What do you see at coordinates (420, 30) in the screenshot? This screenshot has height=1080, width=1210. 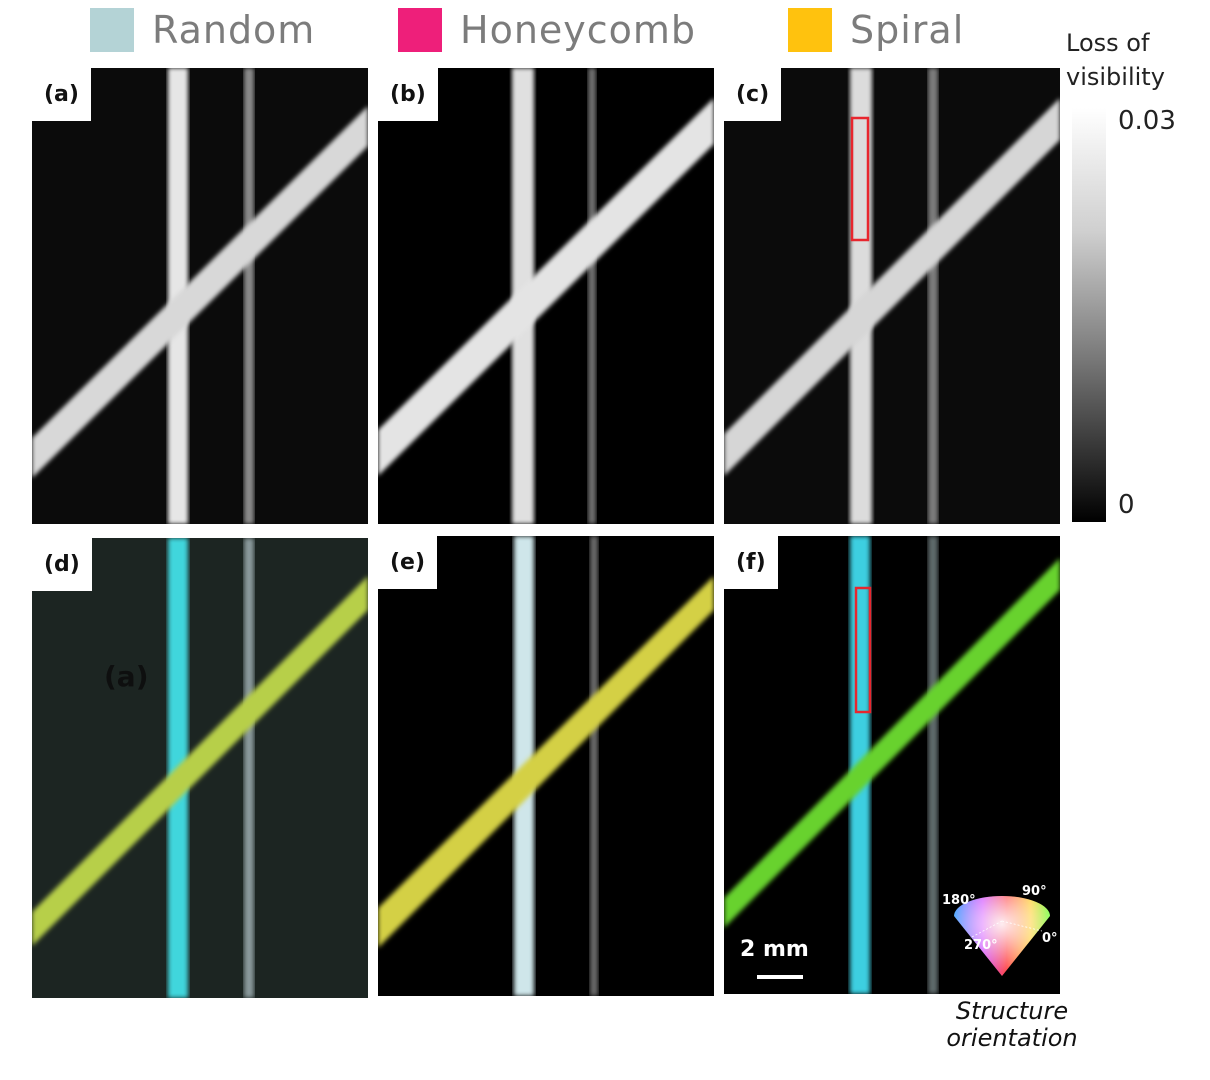 I see `legend-swatch-honeycomb` at bounding box center [420, 30].